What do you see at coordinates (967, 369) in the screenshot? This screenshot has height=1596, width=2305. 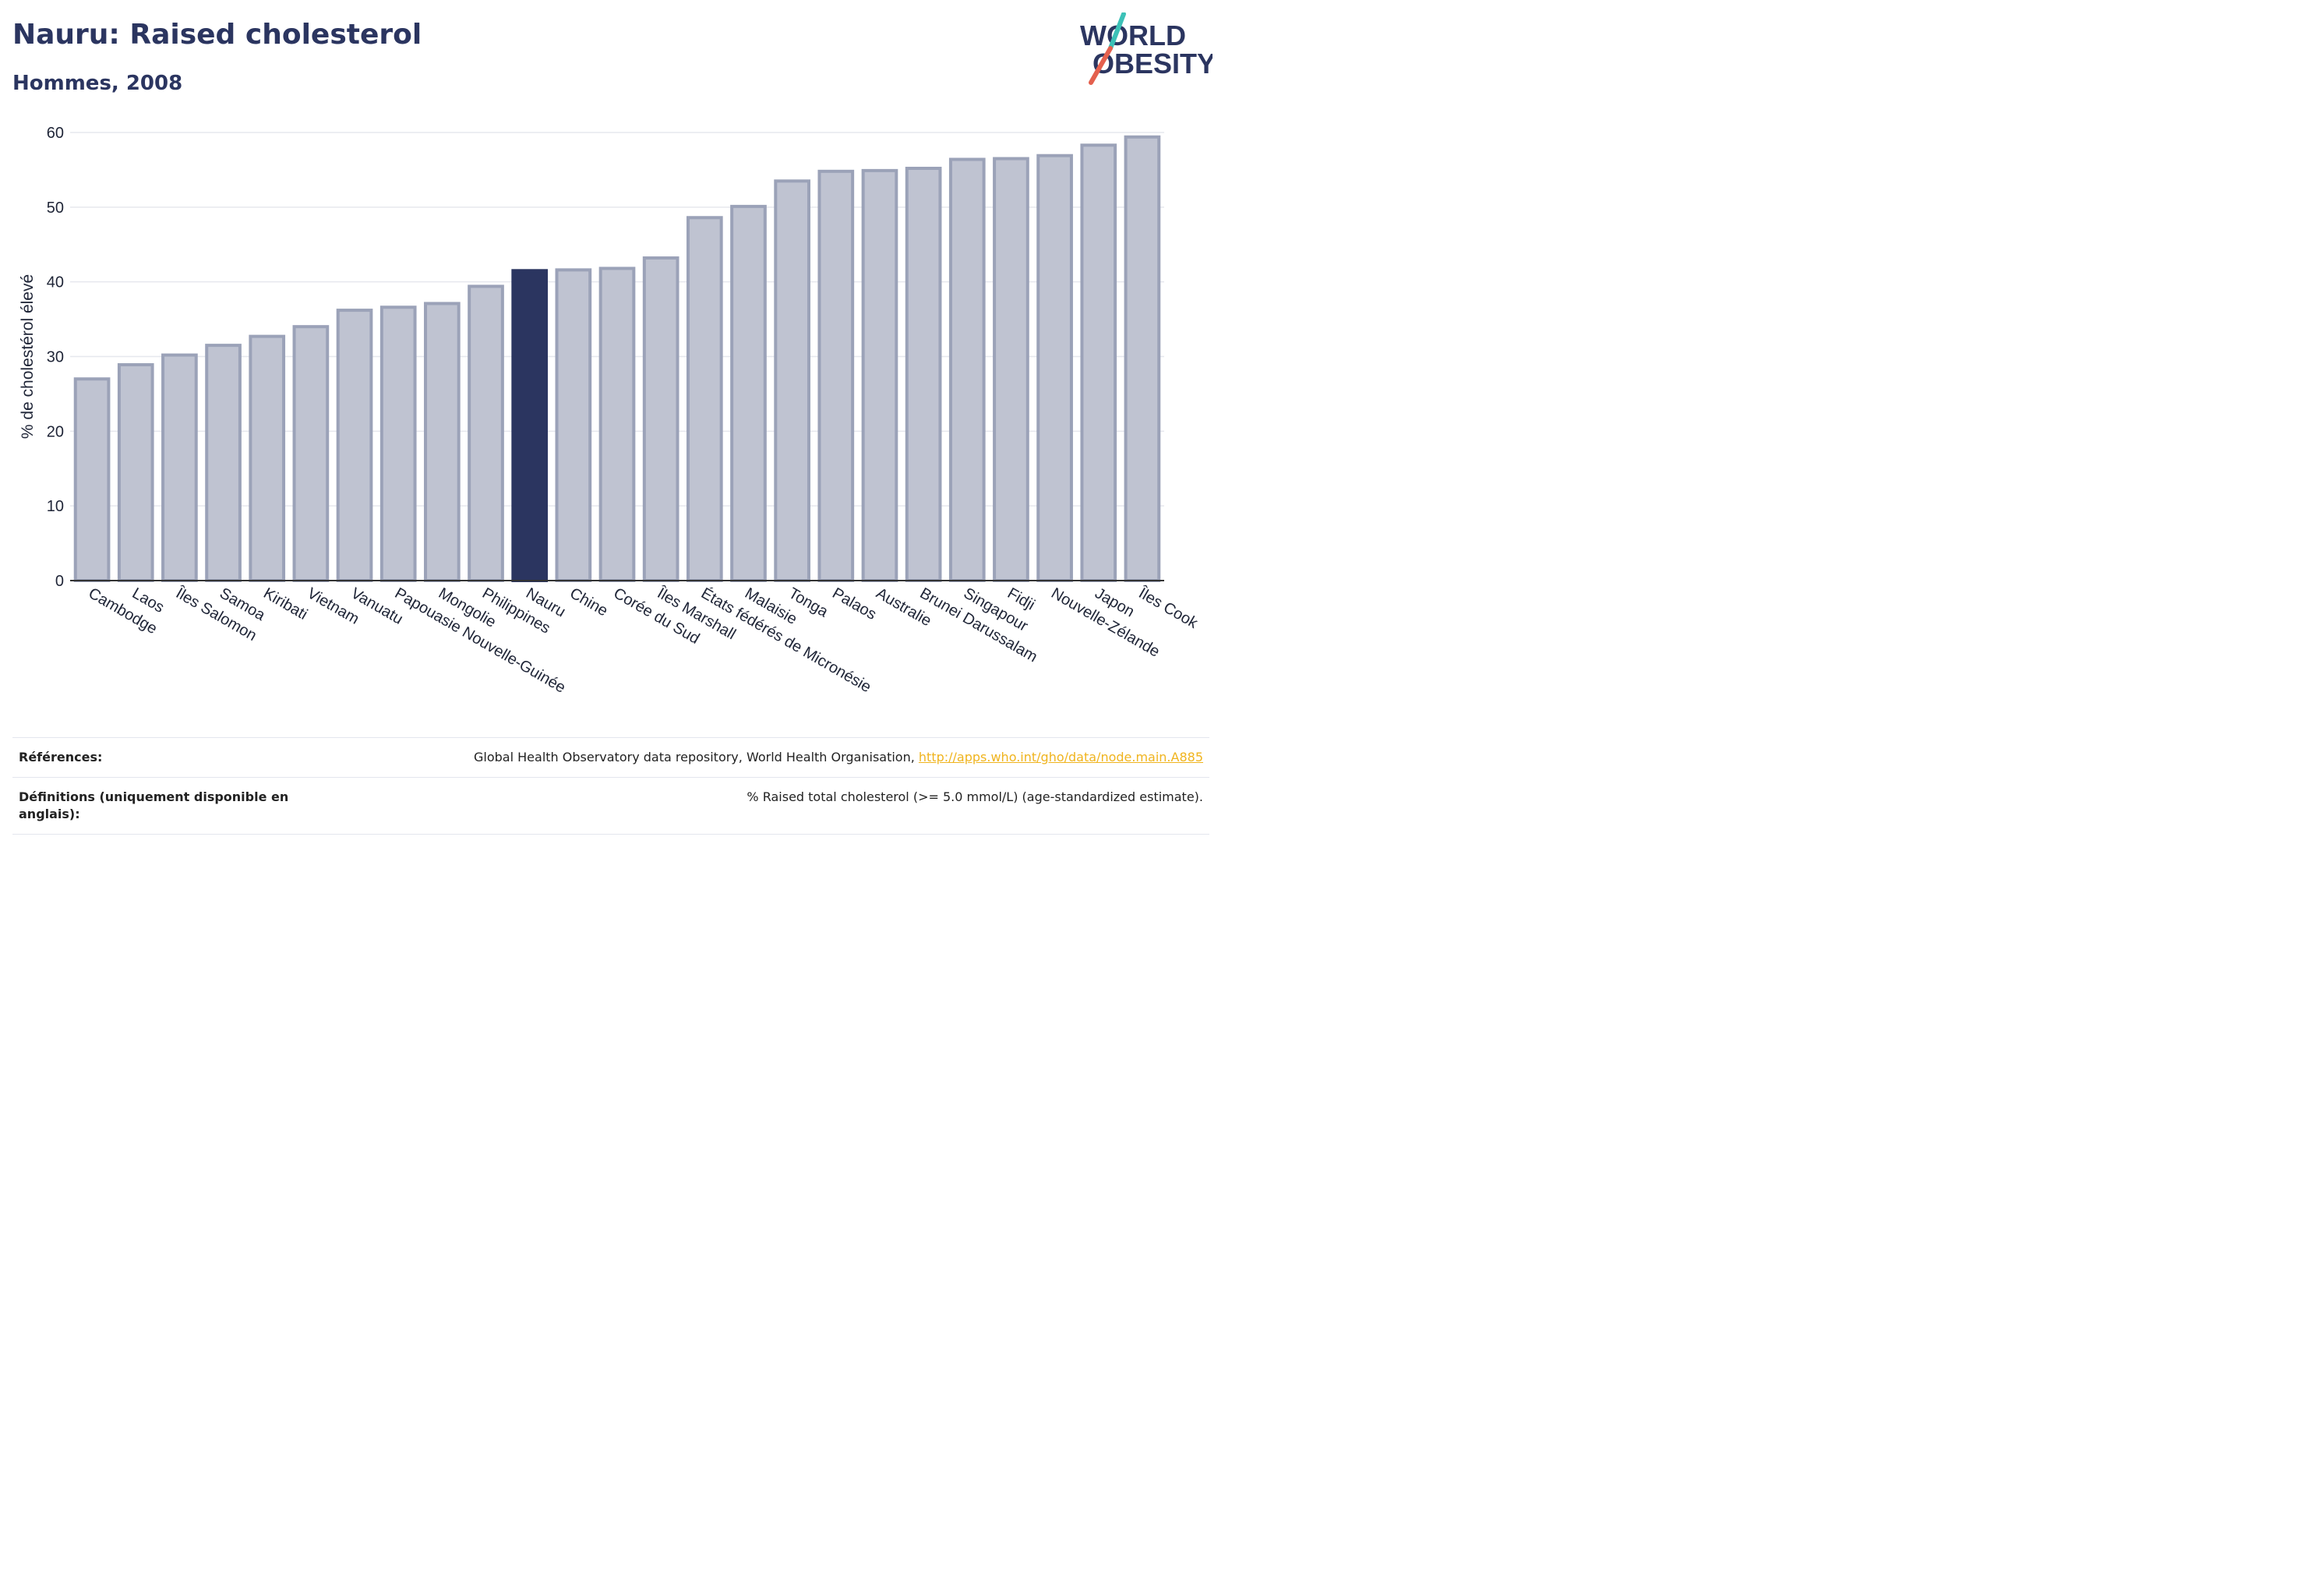 I see `bar-singapour` at bounding box center [967, 369].